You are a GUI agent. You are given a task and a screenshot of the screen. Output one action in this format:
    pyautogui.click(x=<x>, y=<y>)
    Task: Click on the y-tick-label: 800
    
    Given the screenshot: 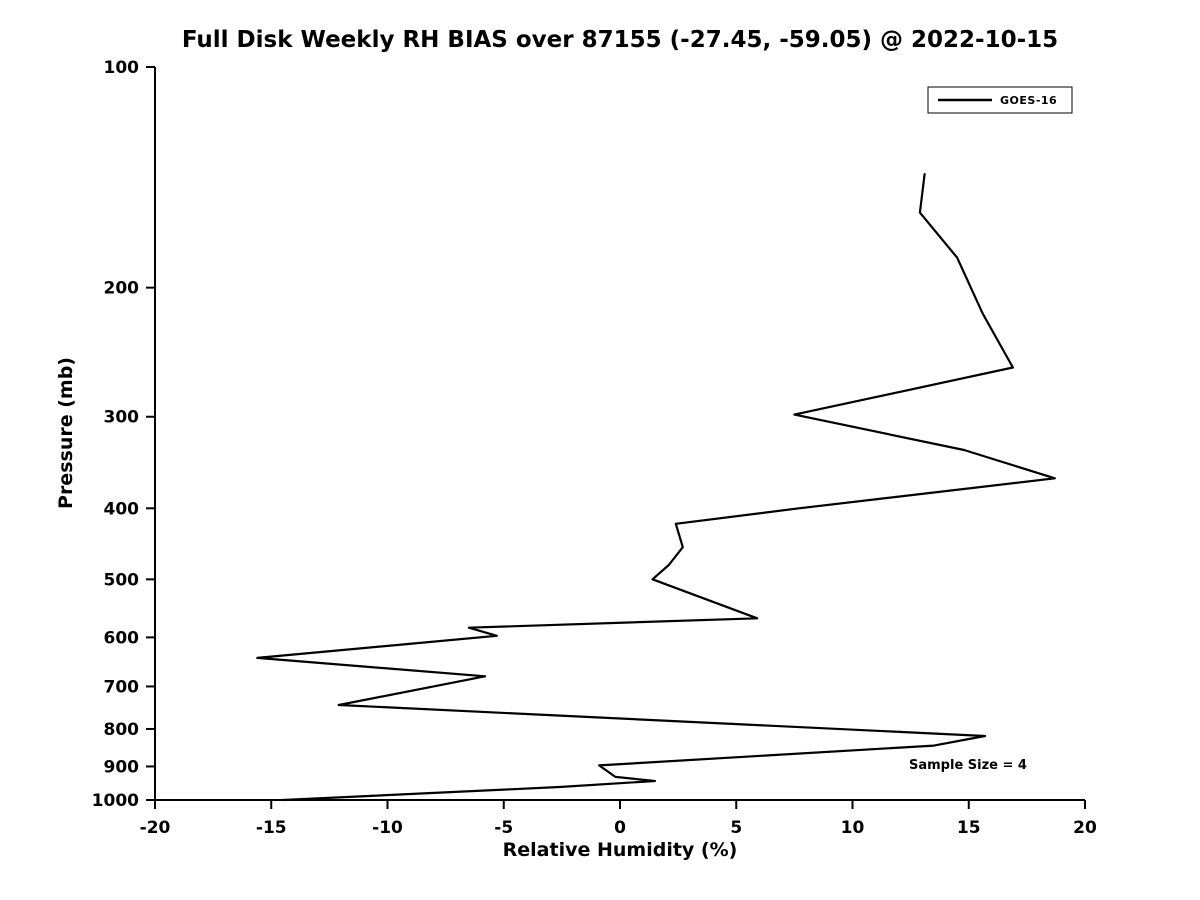 What is the action you would take?
    pyautogui.click(x=122, y=730)
    